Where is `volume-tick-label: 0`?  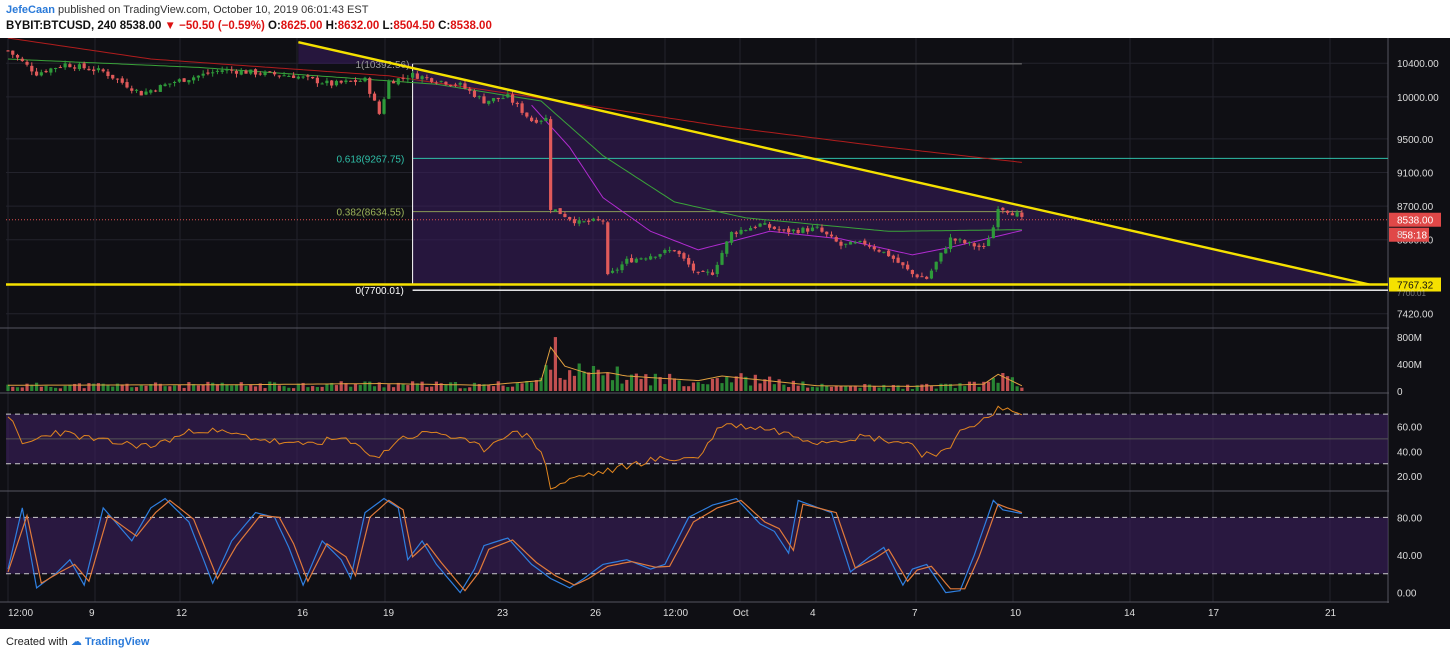 volume-tick-label: 0 is located at coordinates (1400, 392).